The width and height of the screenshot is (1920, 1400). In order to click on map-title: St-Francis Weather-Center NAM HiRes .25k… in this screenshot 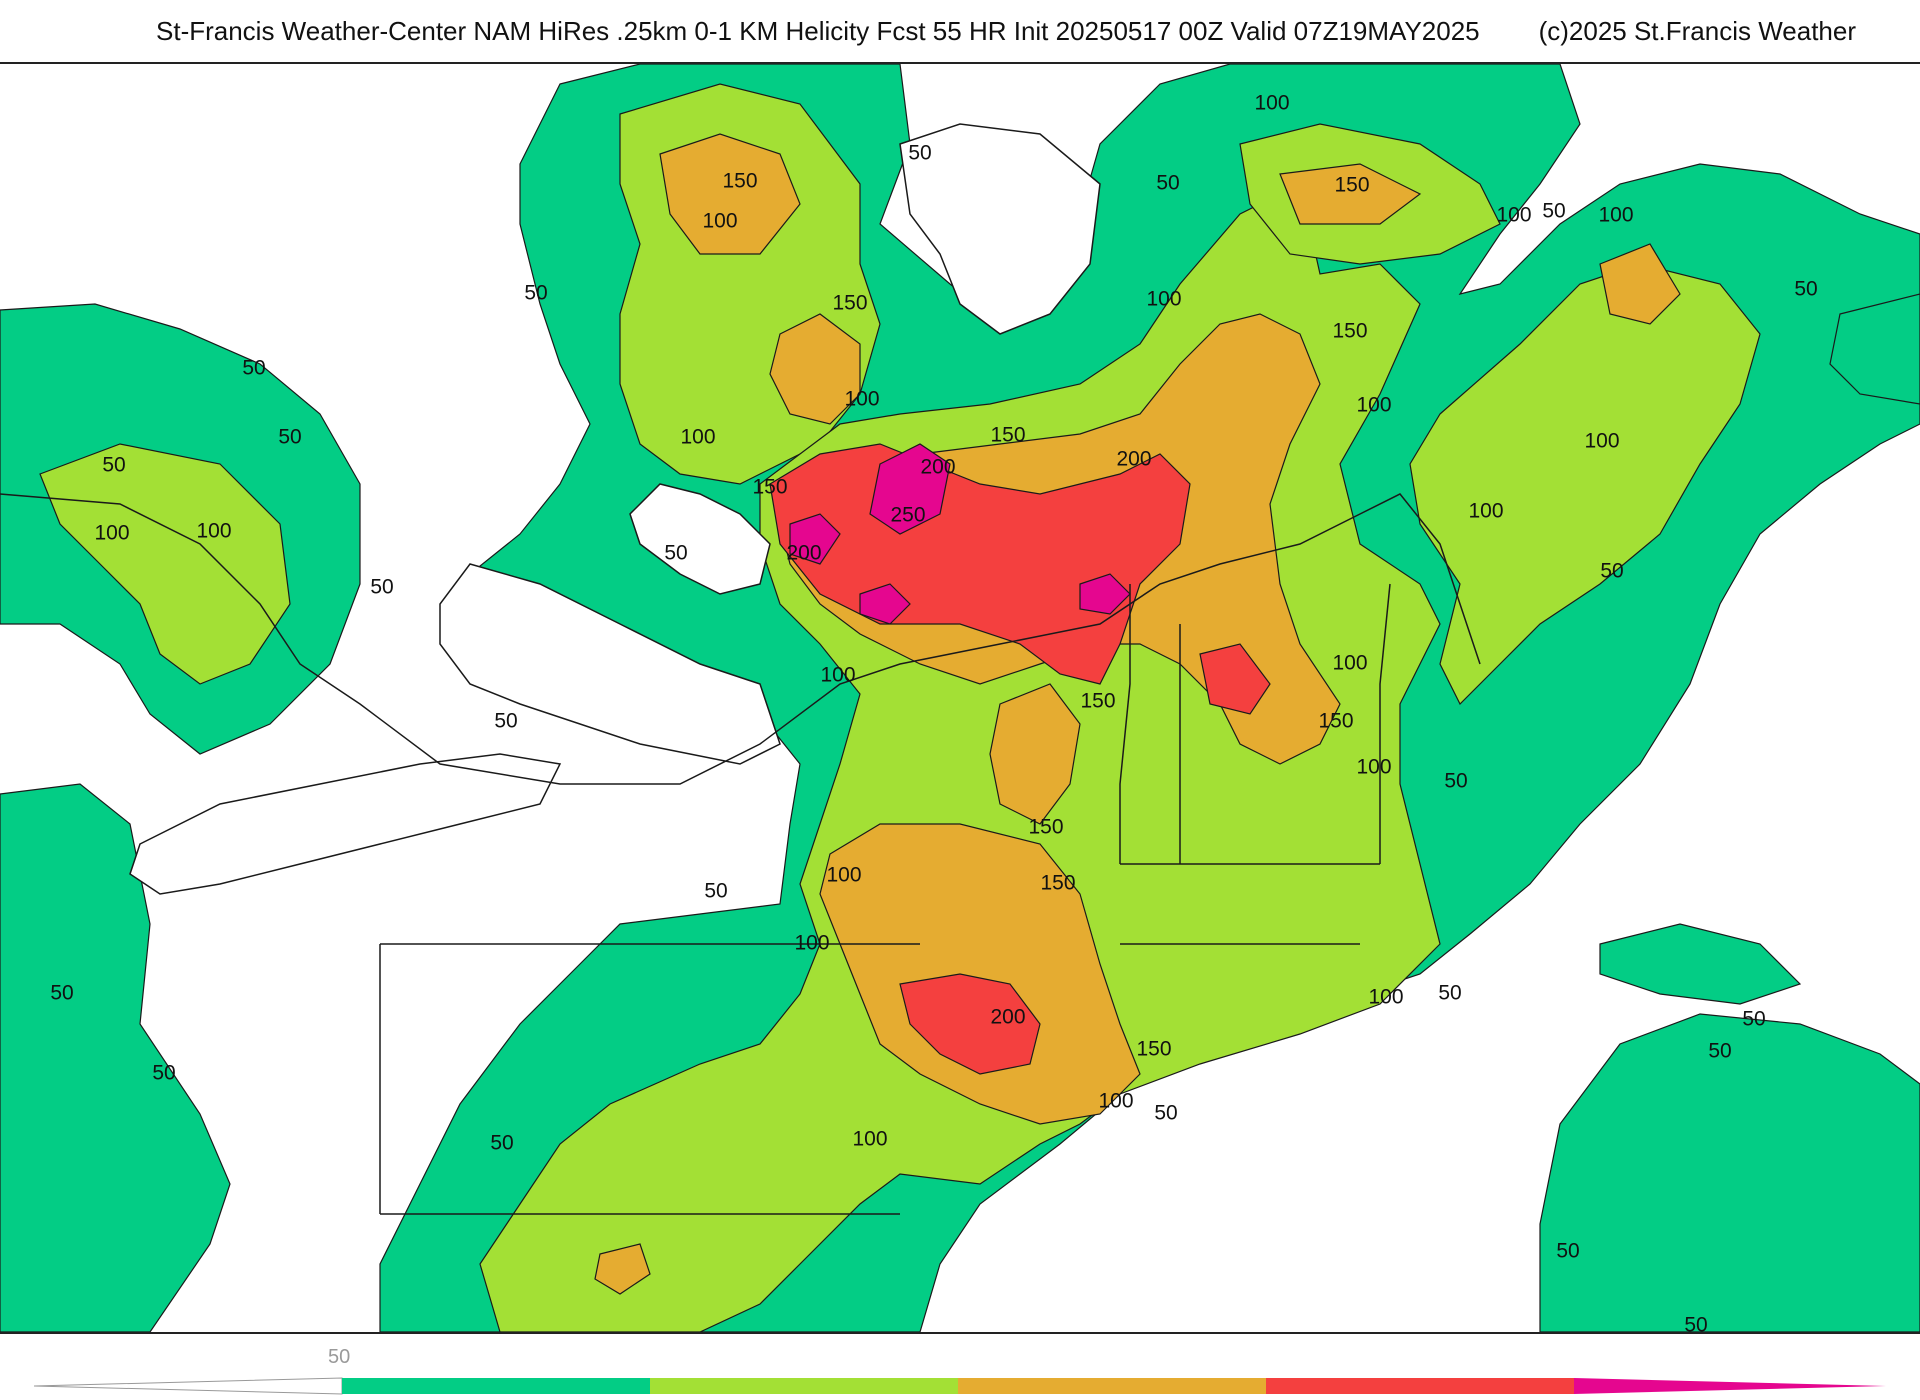, I will do `click(818, 31)`.